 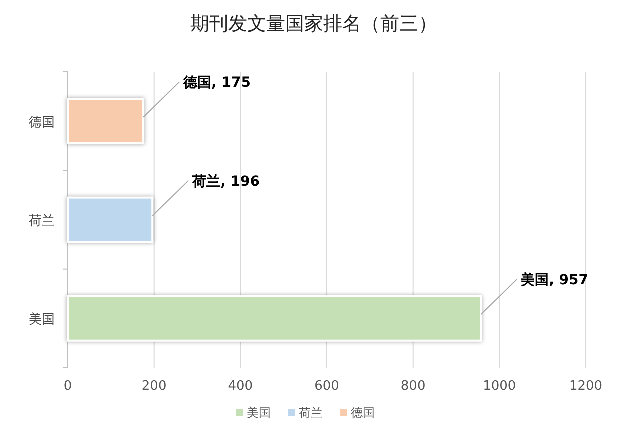 What do you see at coordinates (311, 413) in the screenshot?
I see `legend-label: 荷兰` at bounding box center [311, 413].